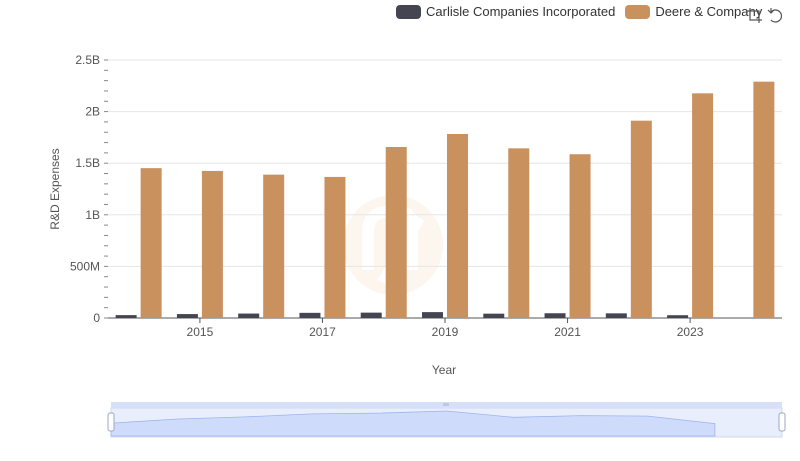 The image size is (800, 461). I want to click on x-axis-title: Year, so click(444, 370).